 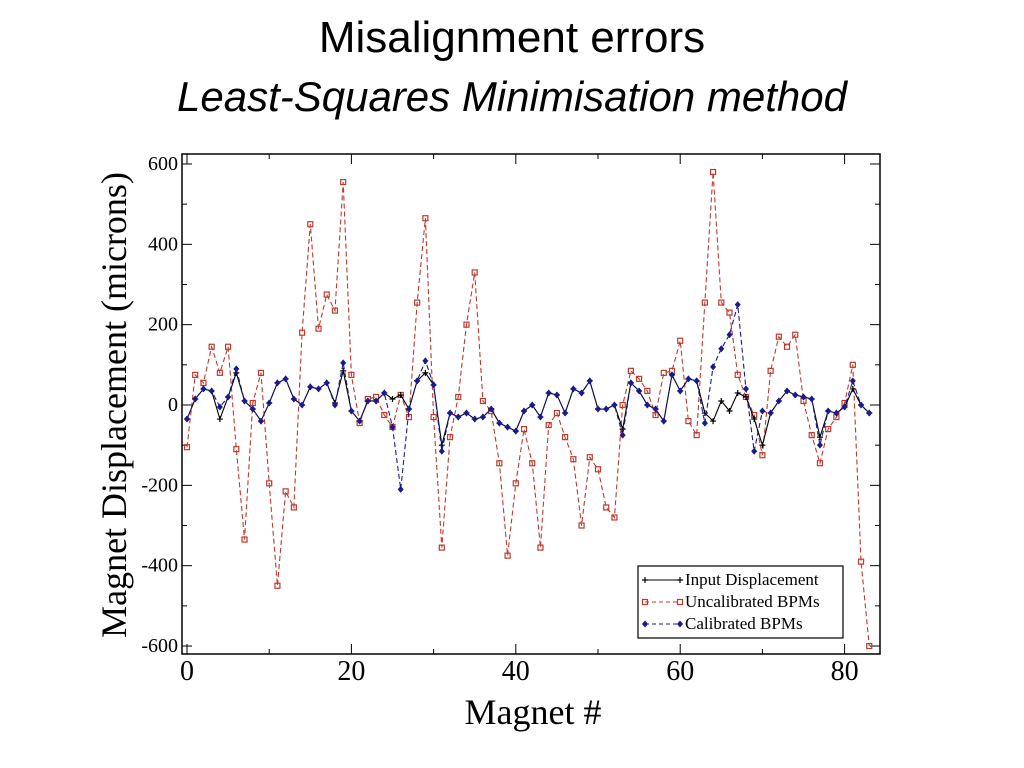 I want to click on legend-label: Uncalibrated BPMs, so click(x=752, y=601).